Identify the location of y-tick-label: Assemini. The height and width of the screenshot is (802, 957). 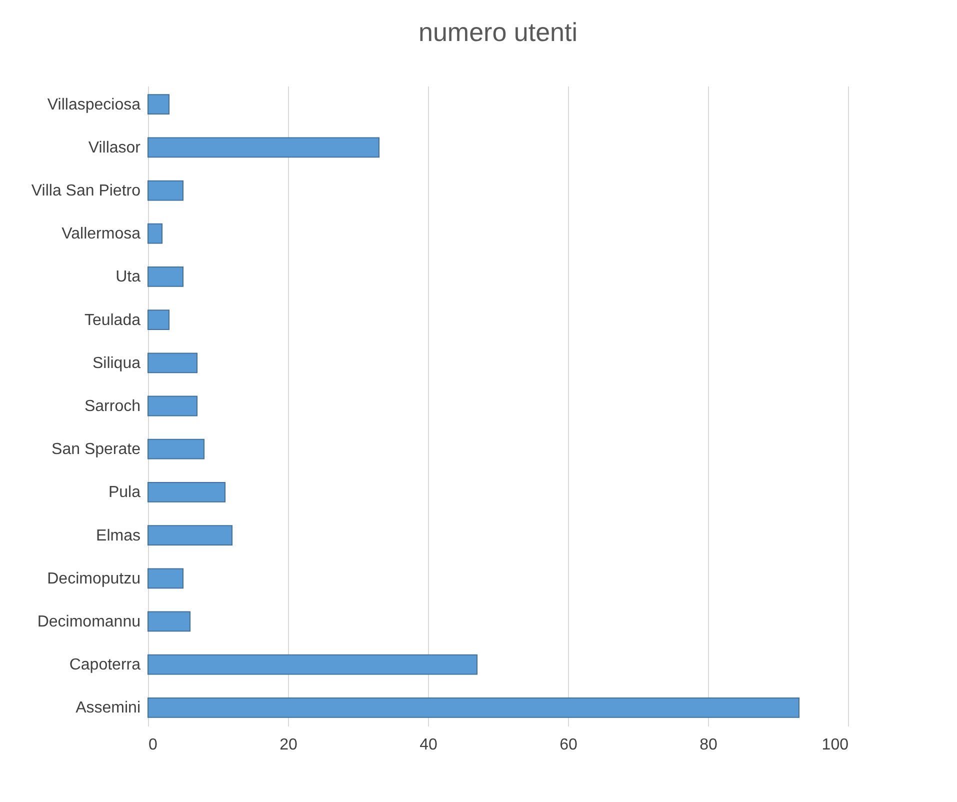
(108, 708).